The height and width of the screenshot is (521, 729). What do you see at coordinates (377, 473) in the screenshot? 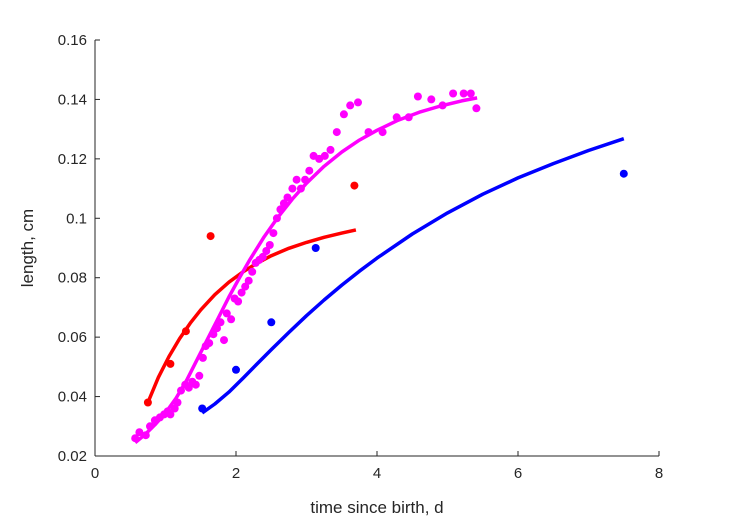
I see `x-tick-label: 4` at bounding box center [377, 473].